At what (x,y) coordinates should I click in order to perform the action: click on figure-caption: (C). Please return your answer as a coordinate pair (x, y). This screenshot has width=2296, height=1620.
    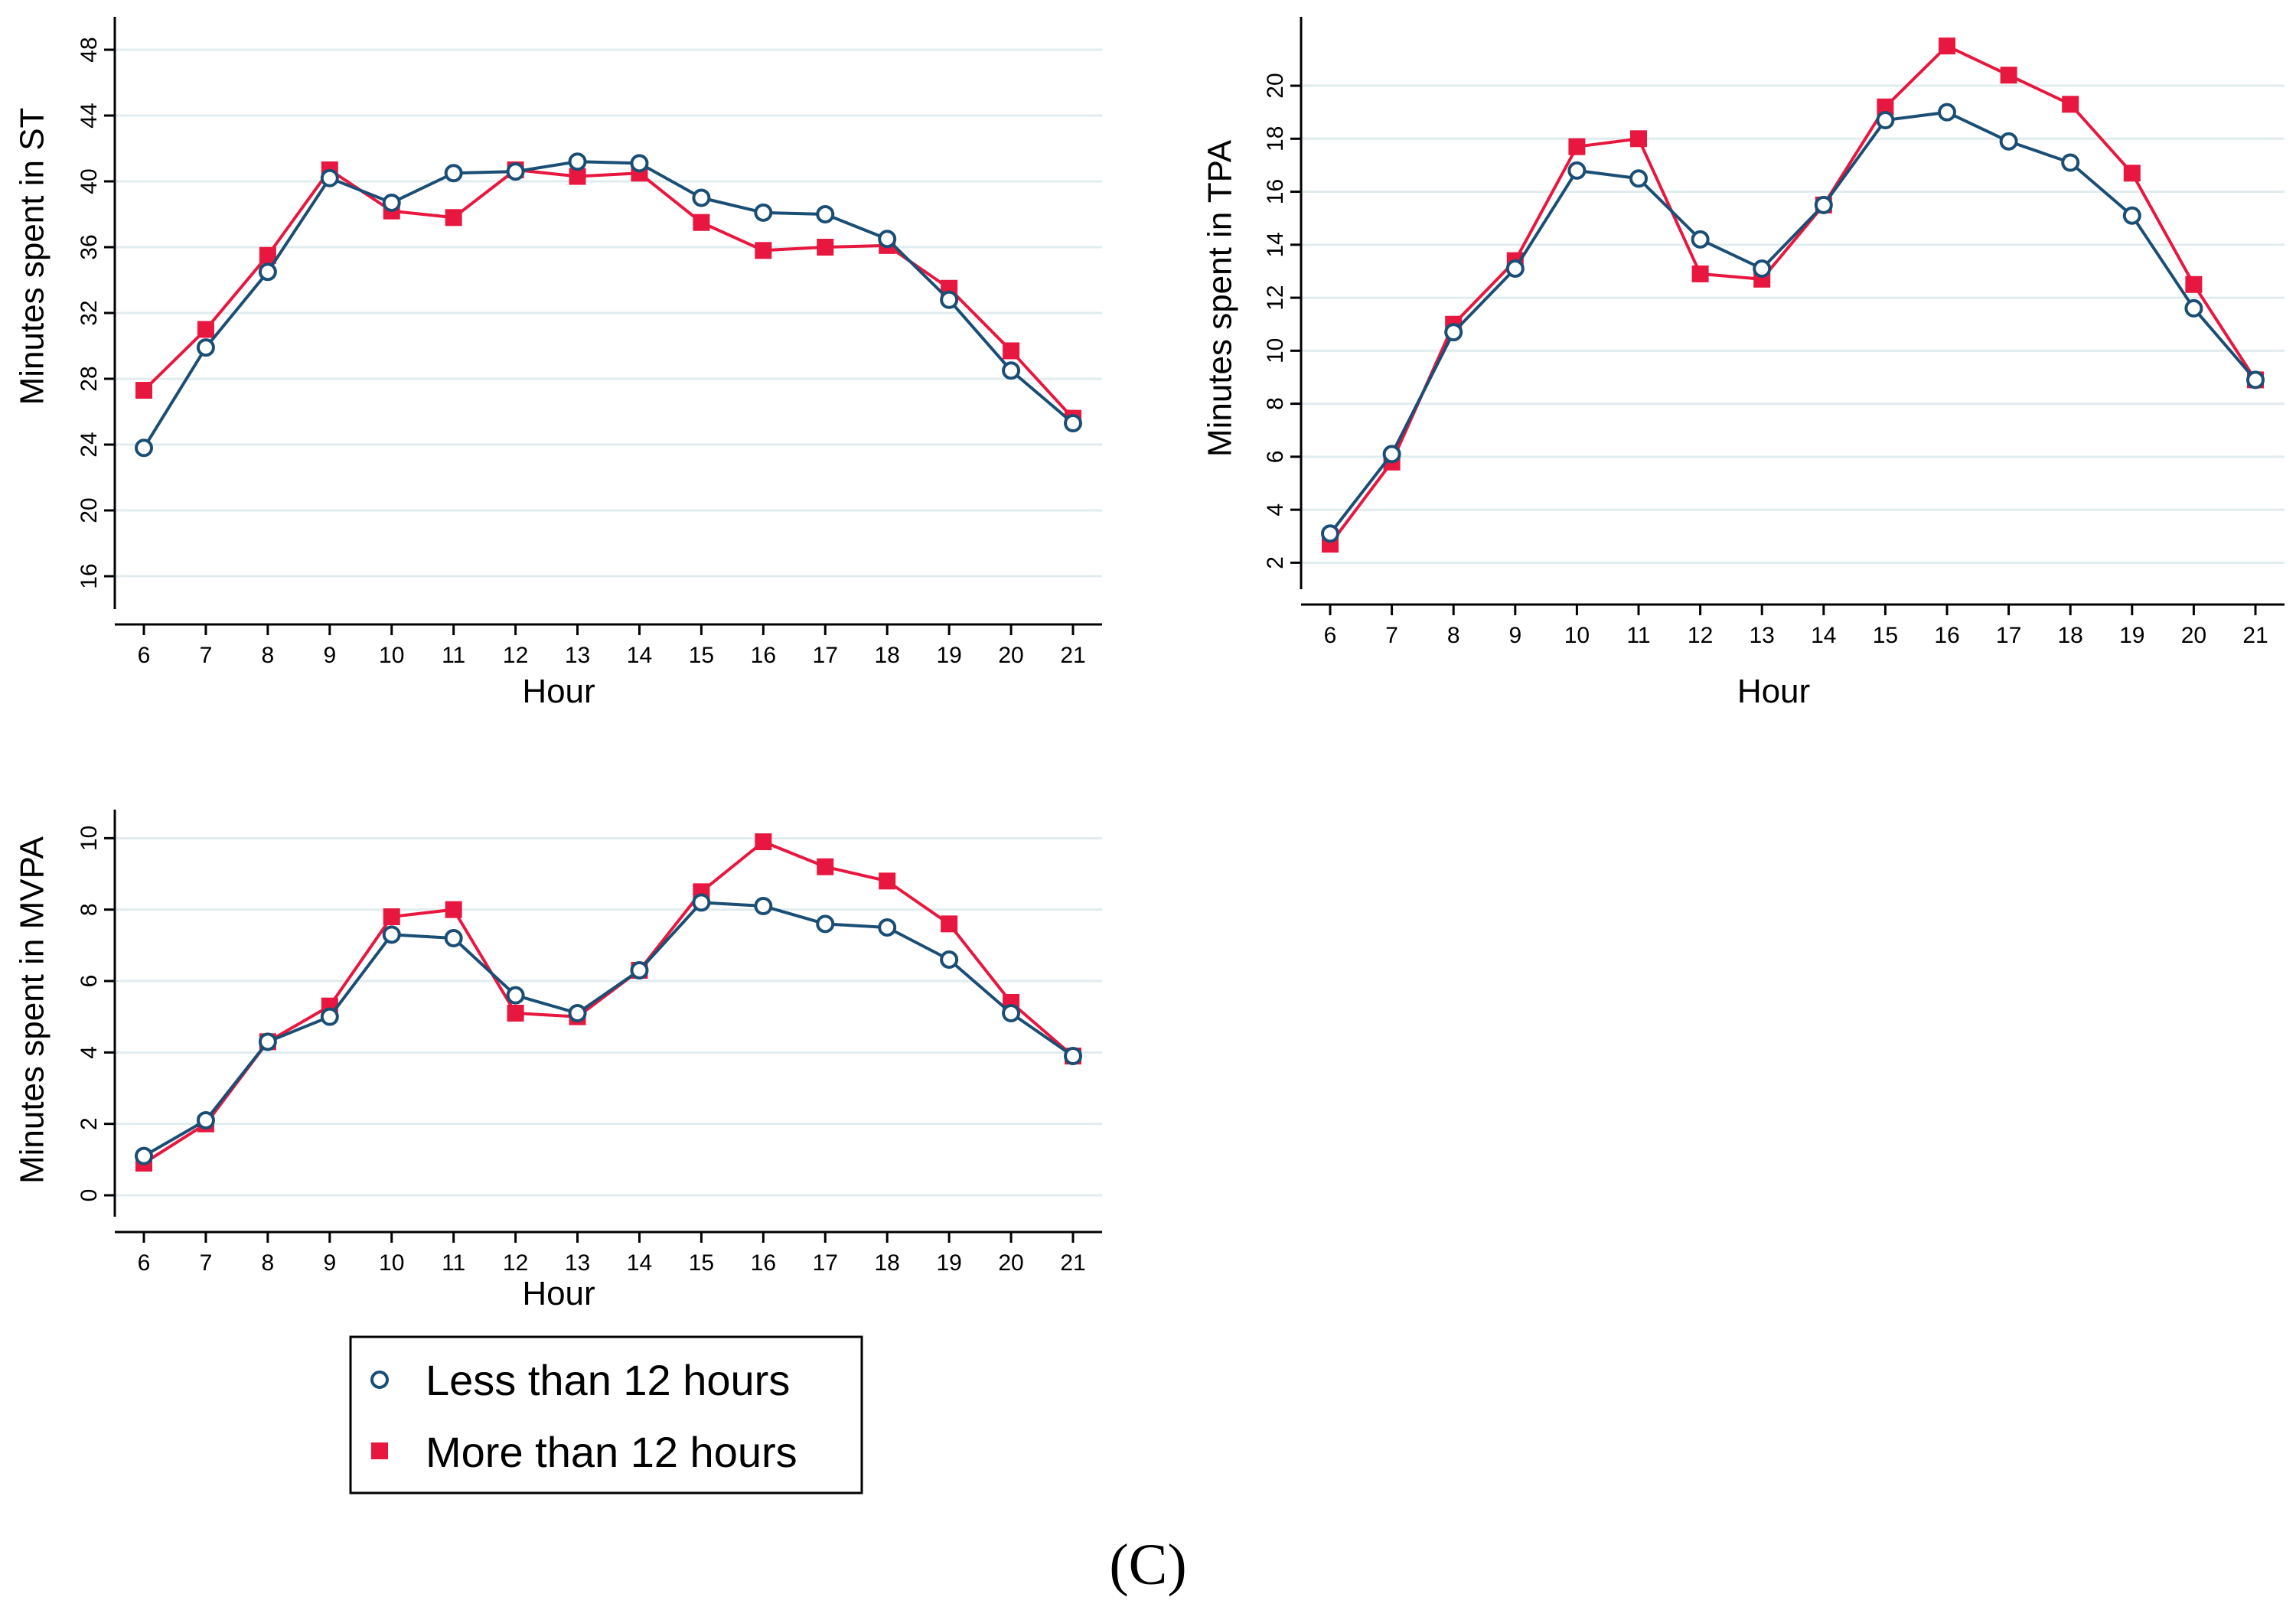
    Looking at the image, I should click on (1147, 1565).